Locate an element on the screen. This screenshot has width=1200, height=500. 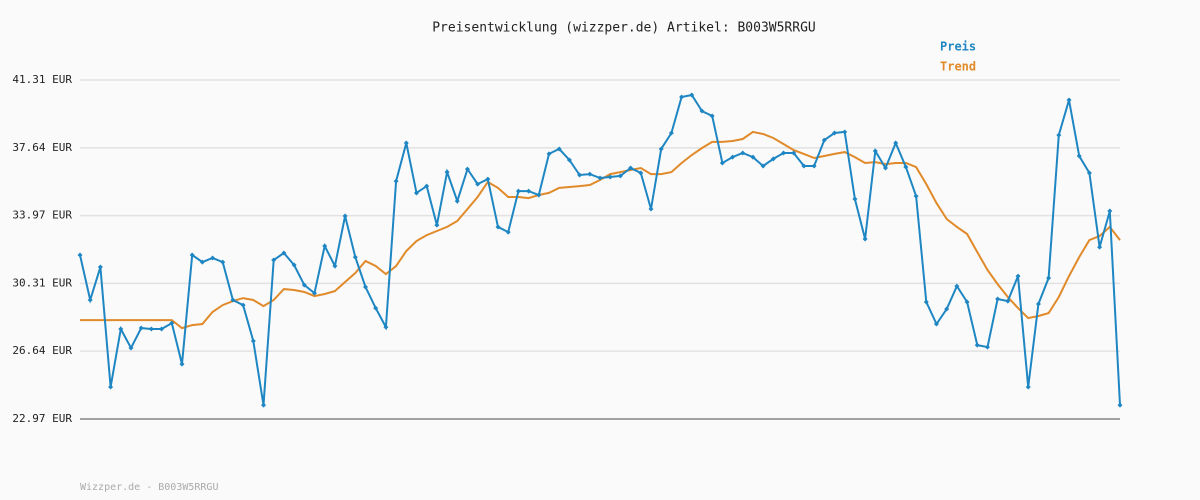
legend-label: Trend is located at coordinates (958, 67).